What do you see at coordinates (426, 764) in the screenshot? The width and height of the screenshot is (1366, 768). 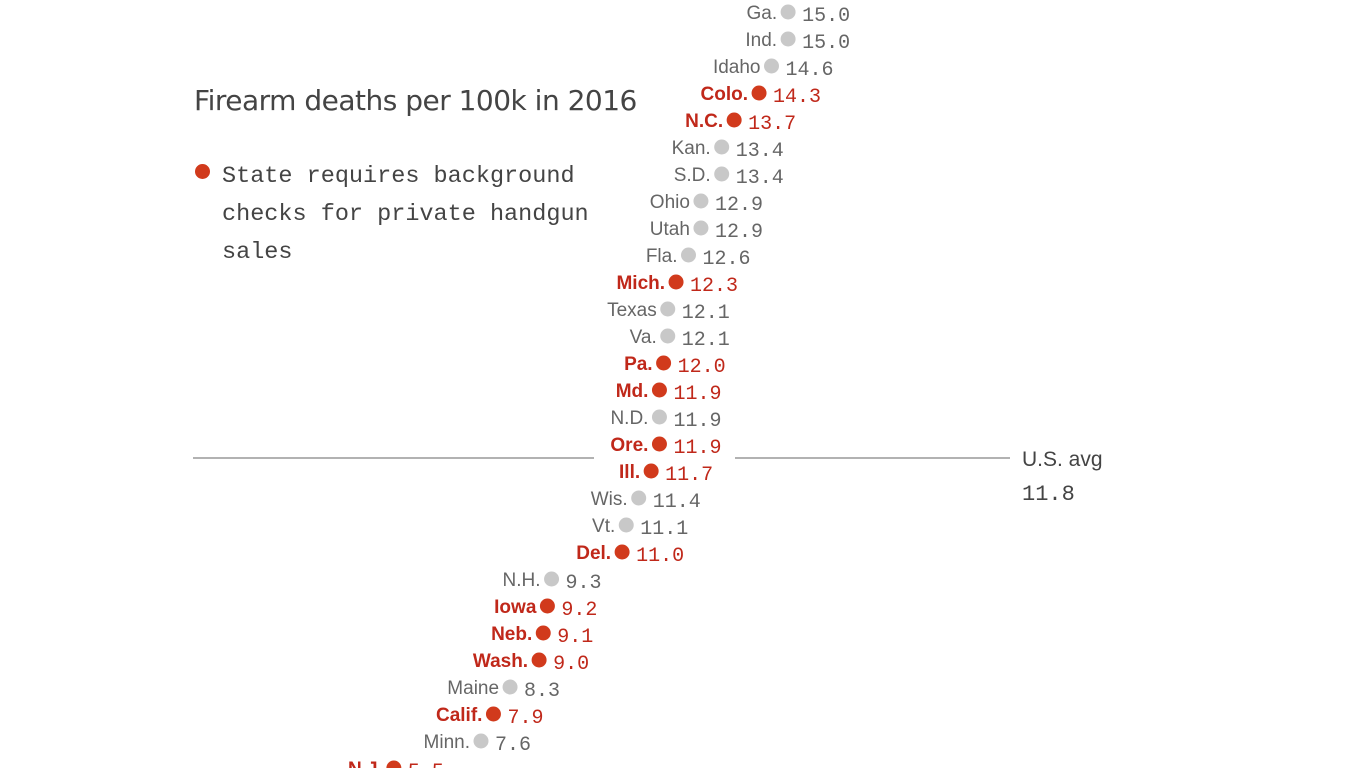 I see `value-label: 5.5` at bounding box center [426, 764].